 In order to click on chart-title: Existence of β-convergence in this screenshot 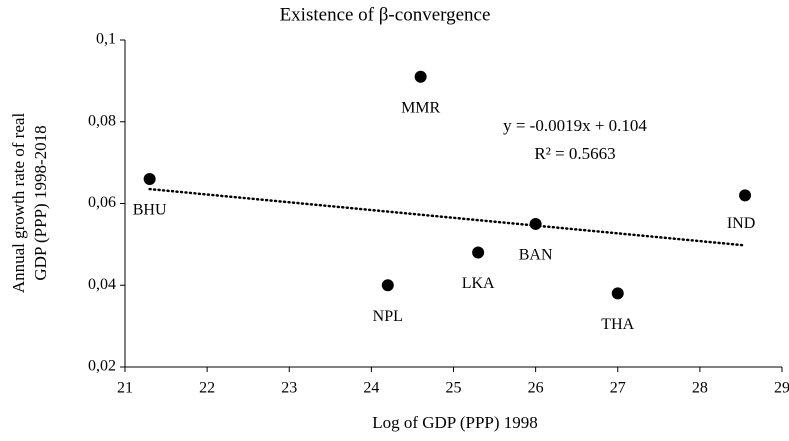, I will do `click(385, 14)`.